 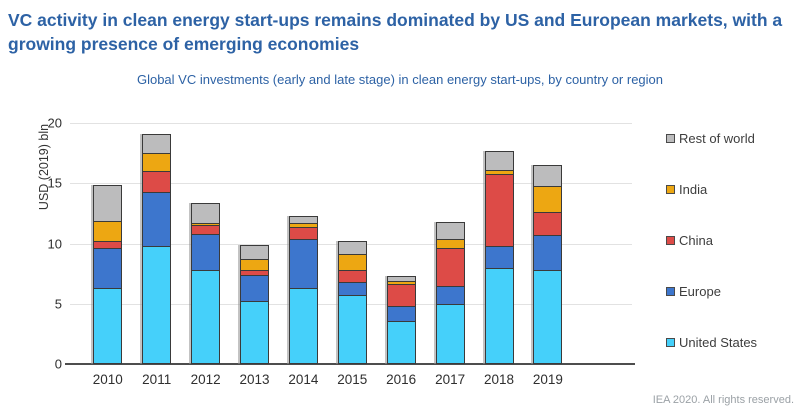 I want to click on bar-2019, so click(x=548, y=264).